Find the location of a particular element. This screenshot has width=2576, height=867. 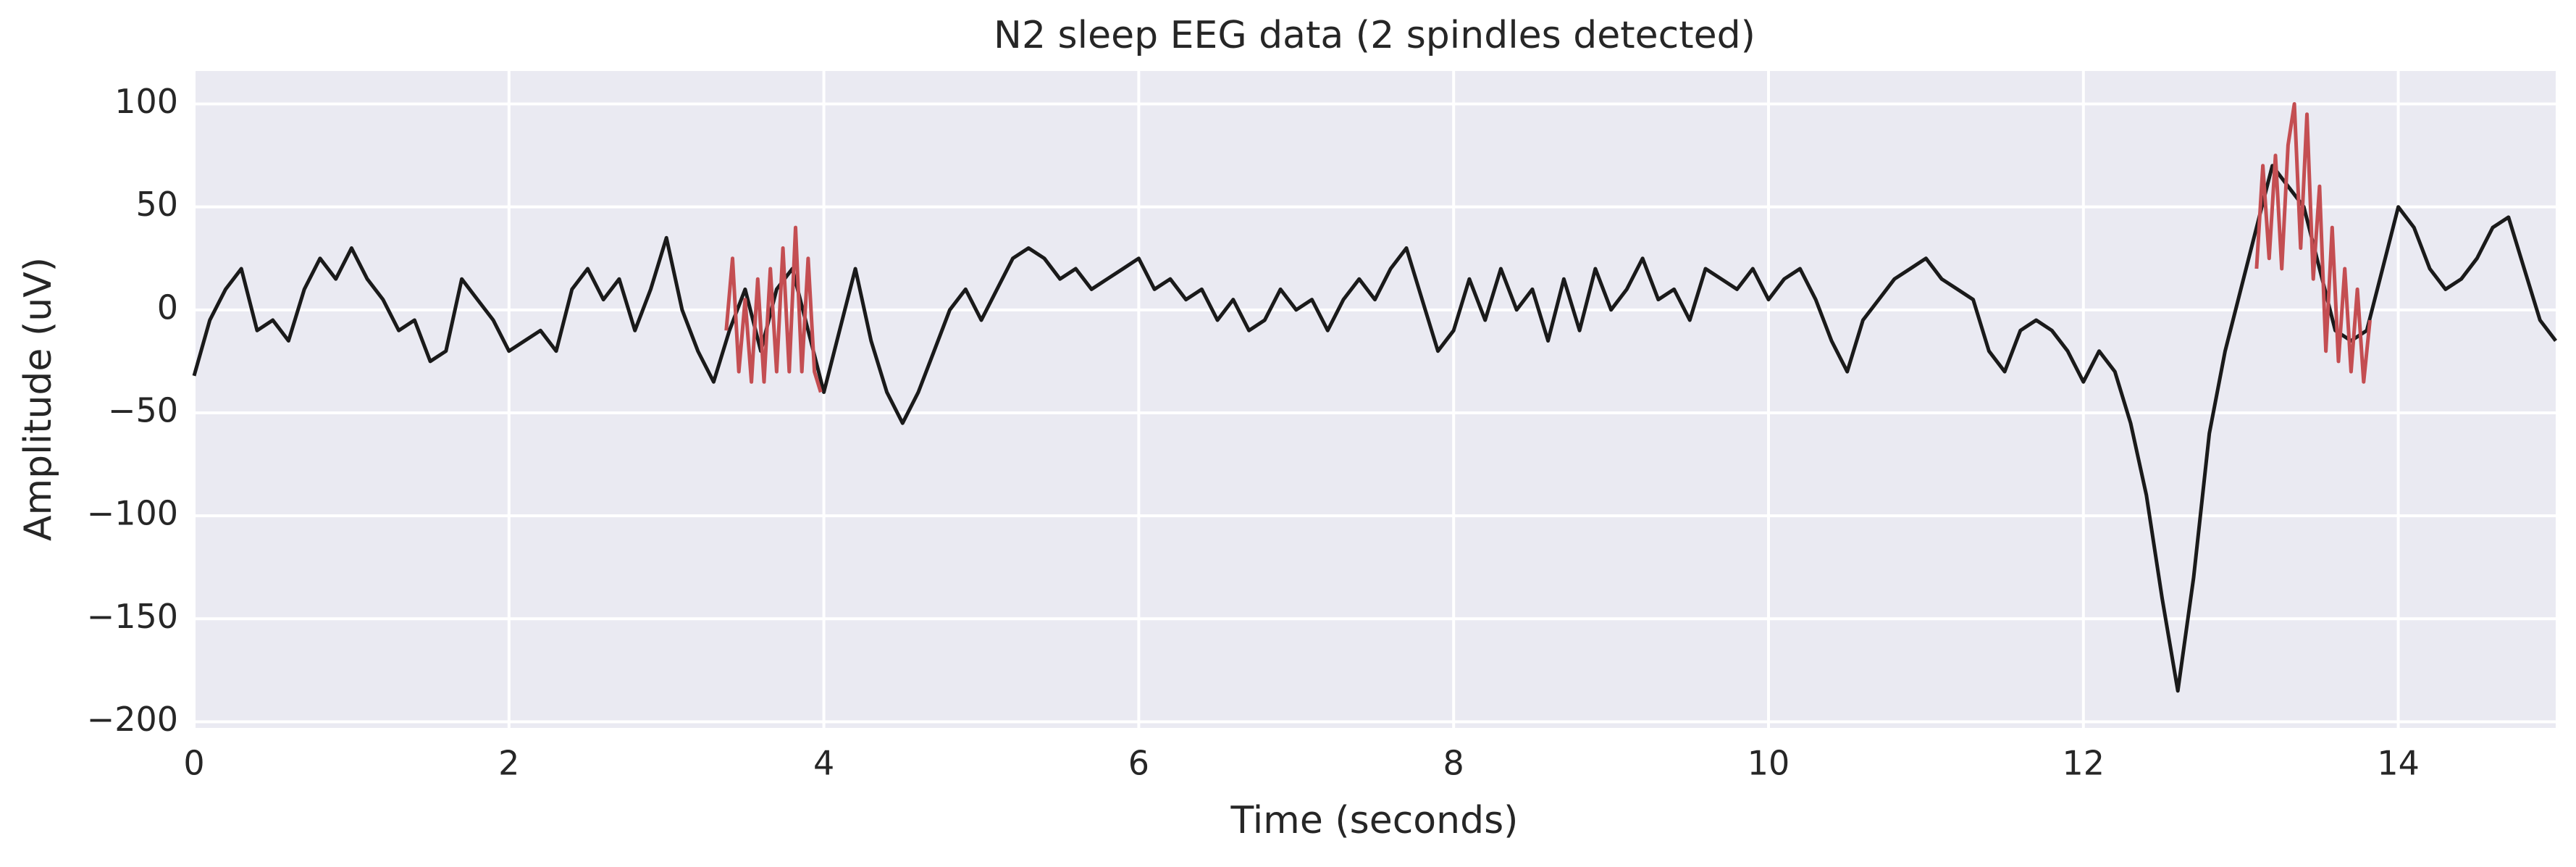

y-tick-label: 100 is located at coordinates (146, 102).